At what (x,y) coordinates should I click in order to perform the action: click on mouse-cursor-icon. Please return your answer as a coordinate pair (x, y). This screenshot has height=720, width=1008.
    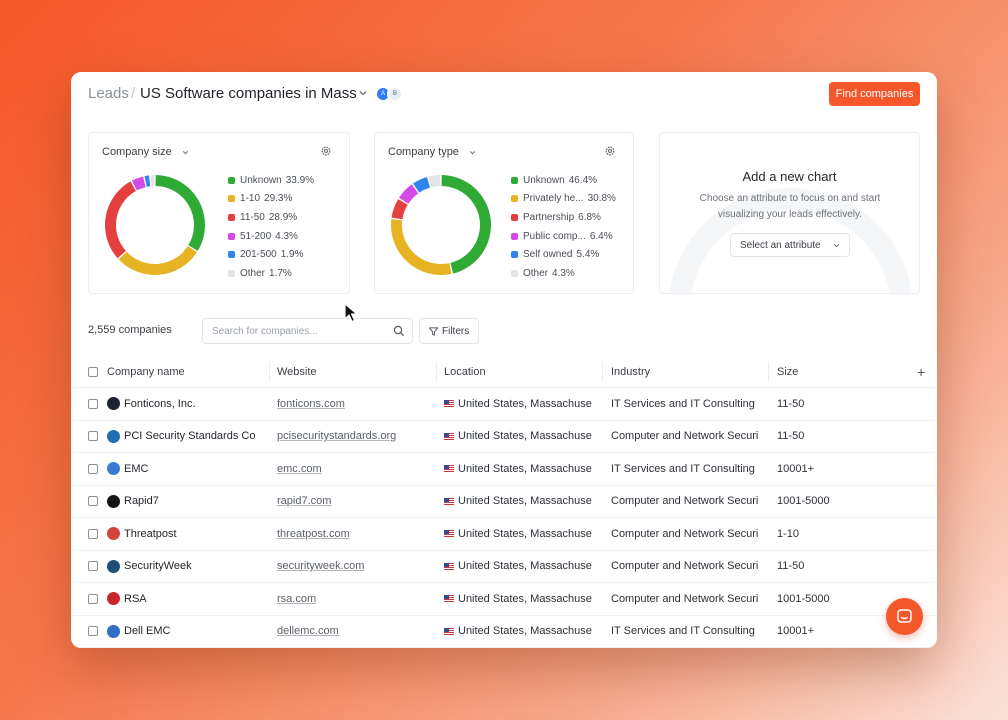
    Looking at the image, I should click on (351, 313).